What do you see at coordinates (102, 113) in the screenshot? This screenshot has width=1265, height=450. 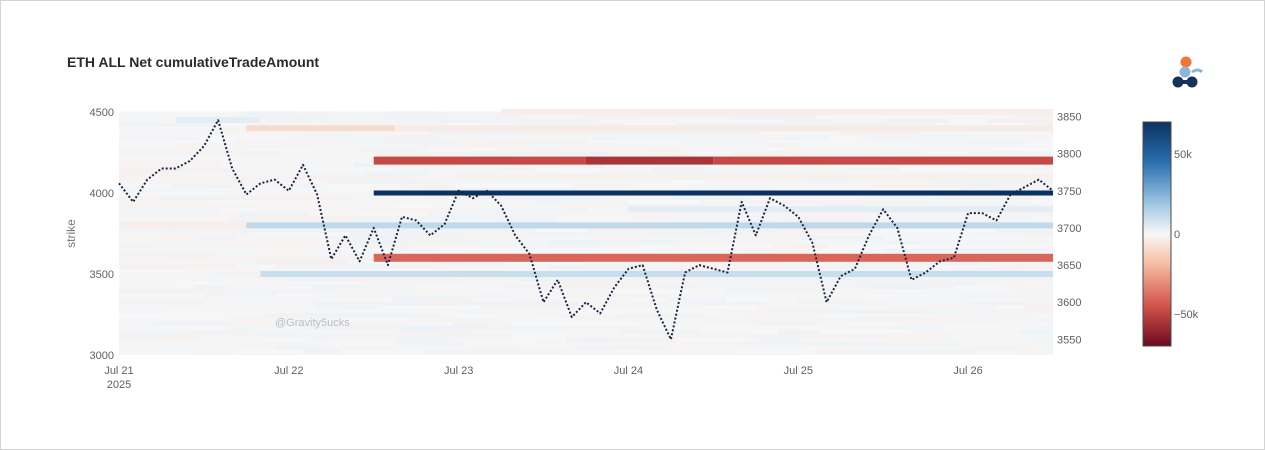 I see `y-tick-label: 4500` at bounding box center [102, 113].